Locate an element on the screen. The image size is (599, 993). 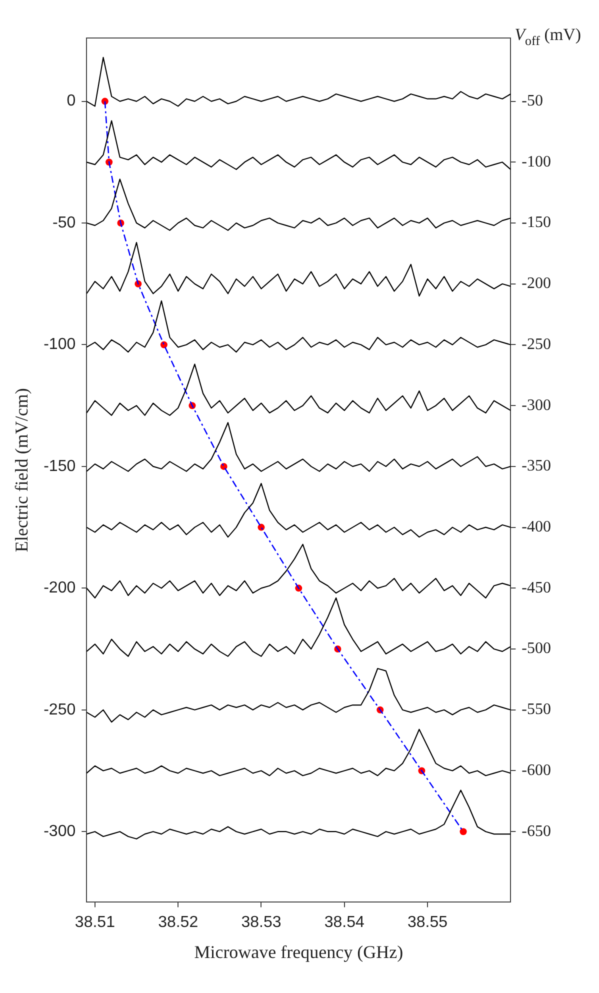
y2-tick-label: -650 is located at coordinates (536, 831).